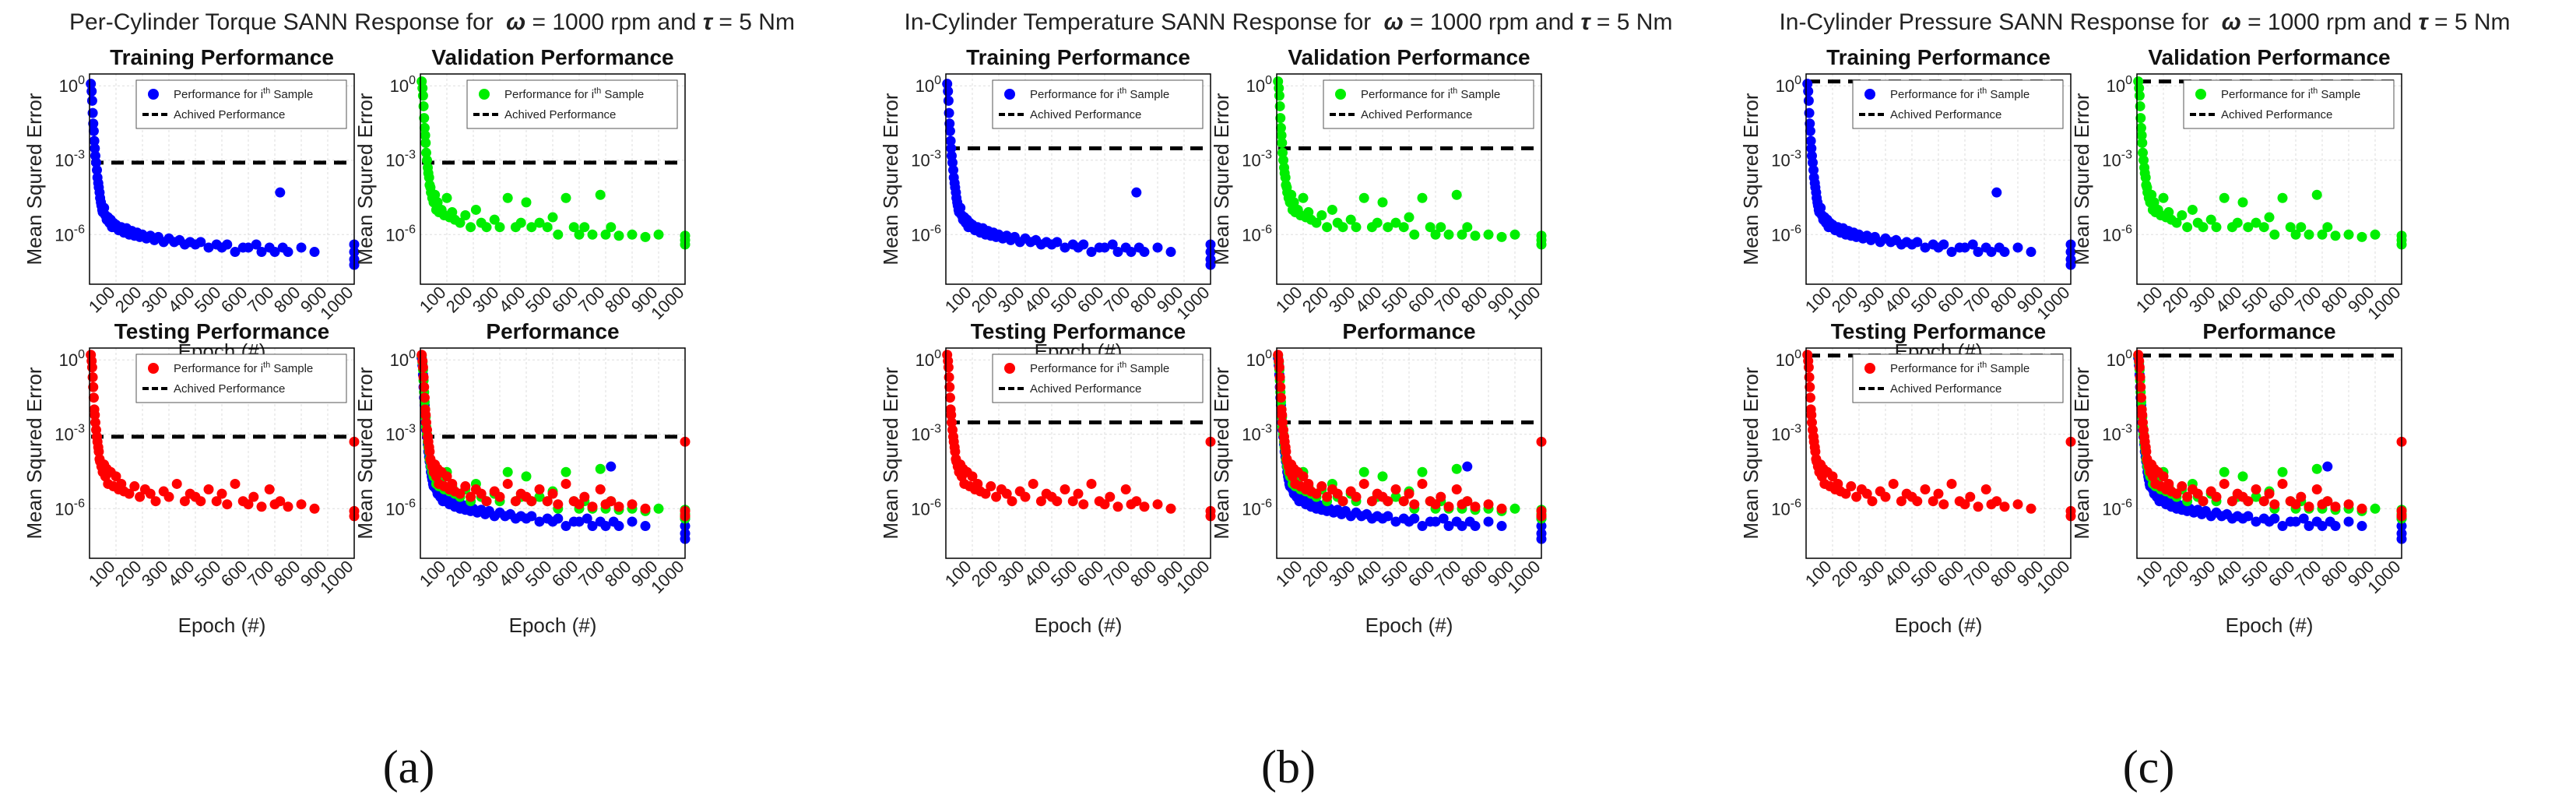  What do you see at coordinates (757, 22) in the screenshot?
I see `panel-a-tau-value: = 5 Nm` at bounding box center [757, 22].